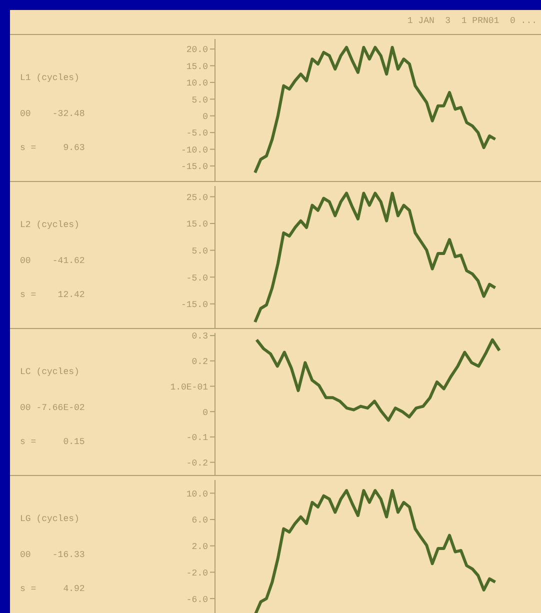 The image size is (541, 613). What do you see at coordinates (52, 408) in the screenshot?
I see `text: 00 -7.66E-02` at bounding box center [52, 408].